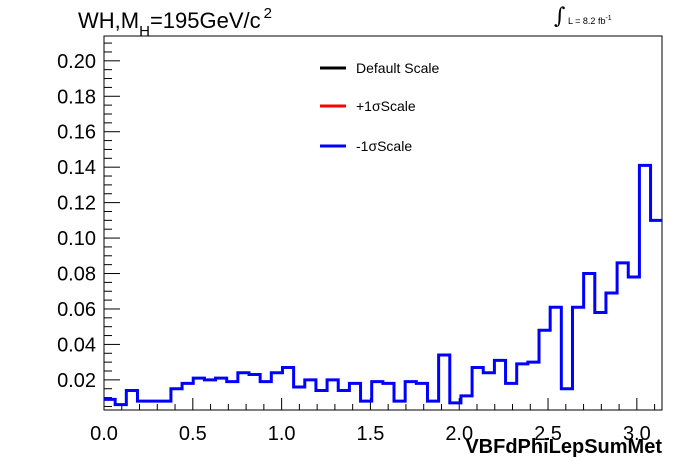  Describe the element at coordinates (459, 434) in the screenshot. I see `x-tick-label: 2.0` at that location.